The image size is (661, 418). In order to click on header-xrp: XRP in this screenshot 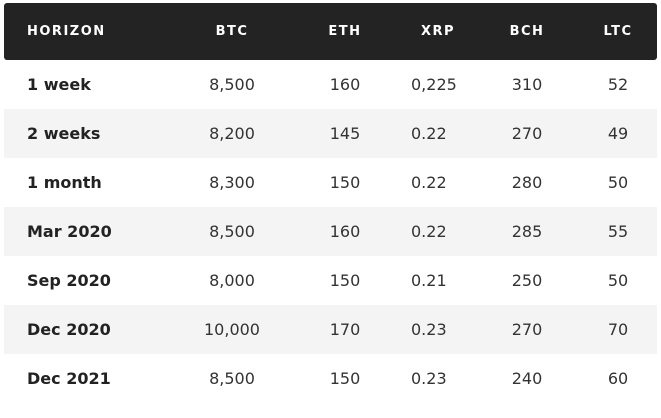, I will do `click(438, 31)`.